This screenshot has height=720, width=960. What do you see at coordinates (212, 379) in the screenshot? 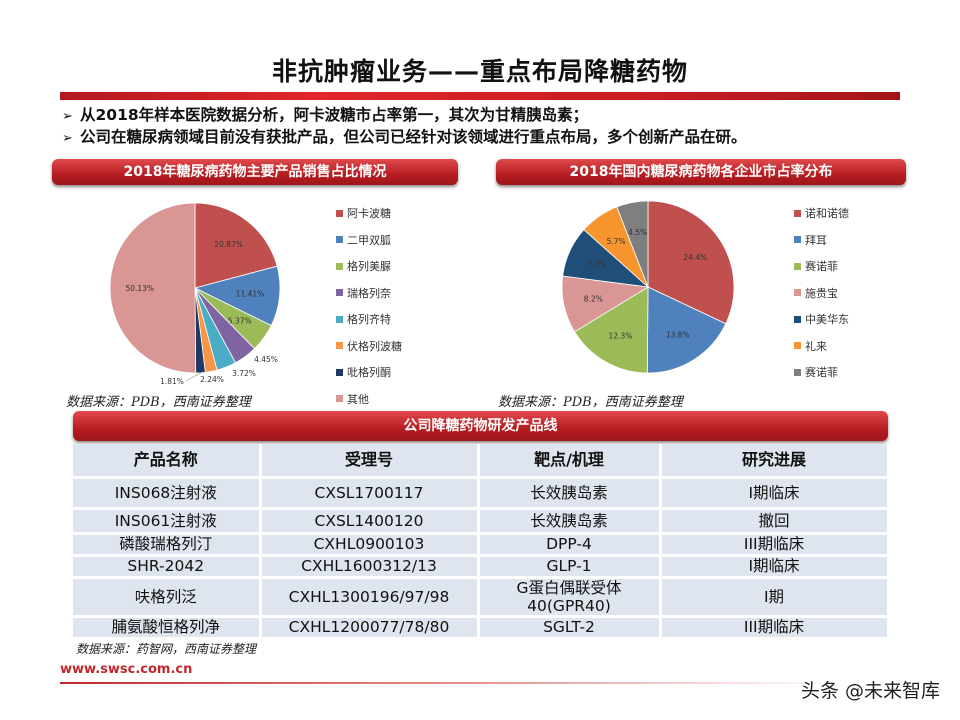
I see `data-label: 2.24%` at bounding box center [212, 379].